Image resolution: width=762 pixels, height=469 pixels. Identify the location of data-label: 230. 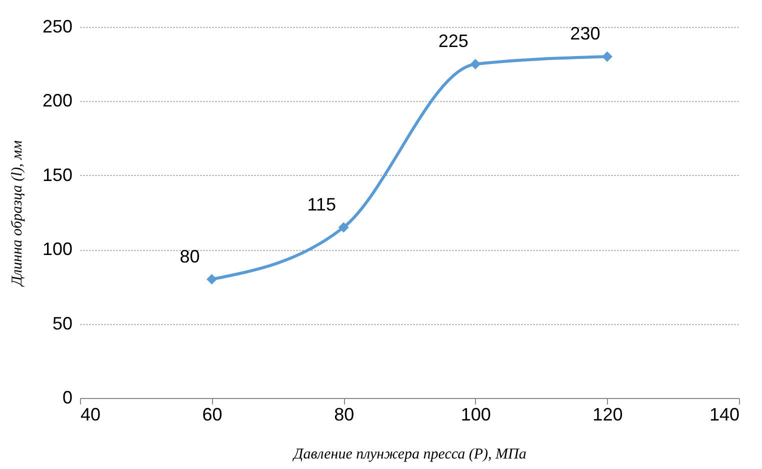
(585, 34).